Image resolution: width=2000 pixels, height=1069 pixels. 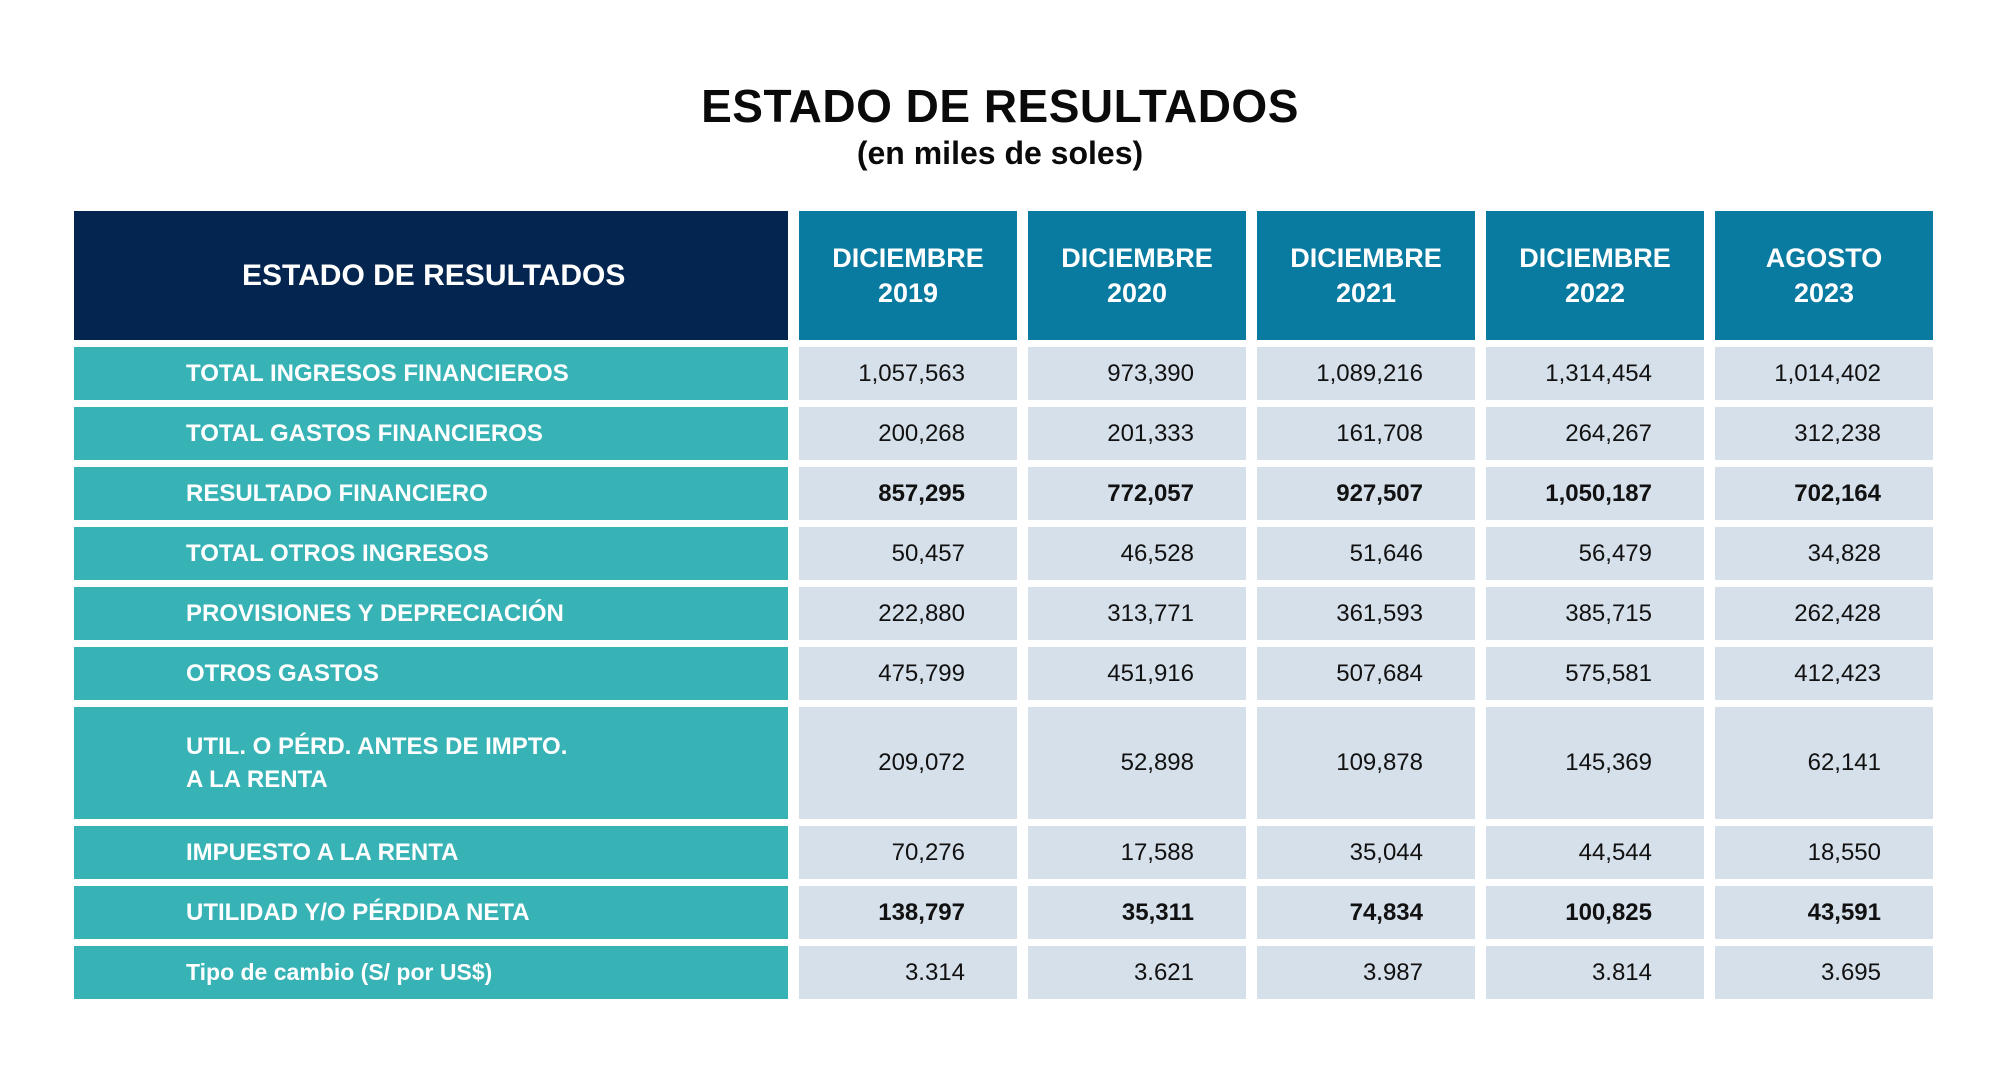 I want to click on table-cell: 145,369, so click(x=1595, y=763).